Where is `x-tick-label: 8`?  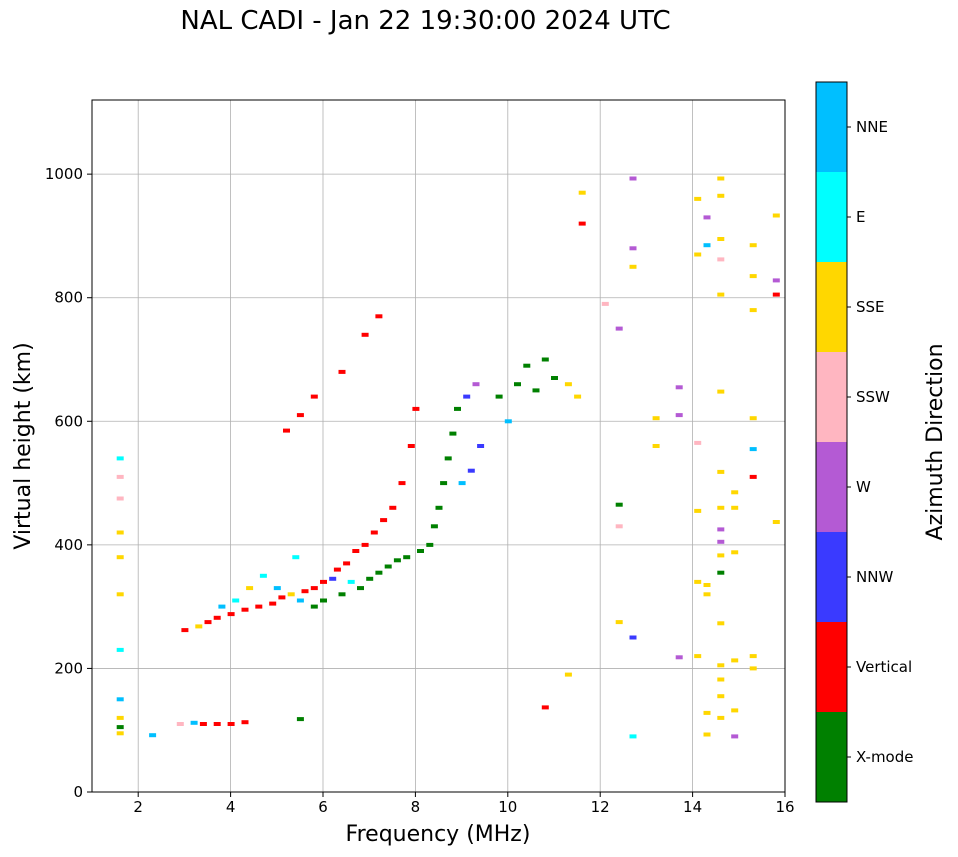
x-tick-label: 8 is located at coordinates (416, 807).